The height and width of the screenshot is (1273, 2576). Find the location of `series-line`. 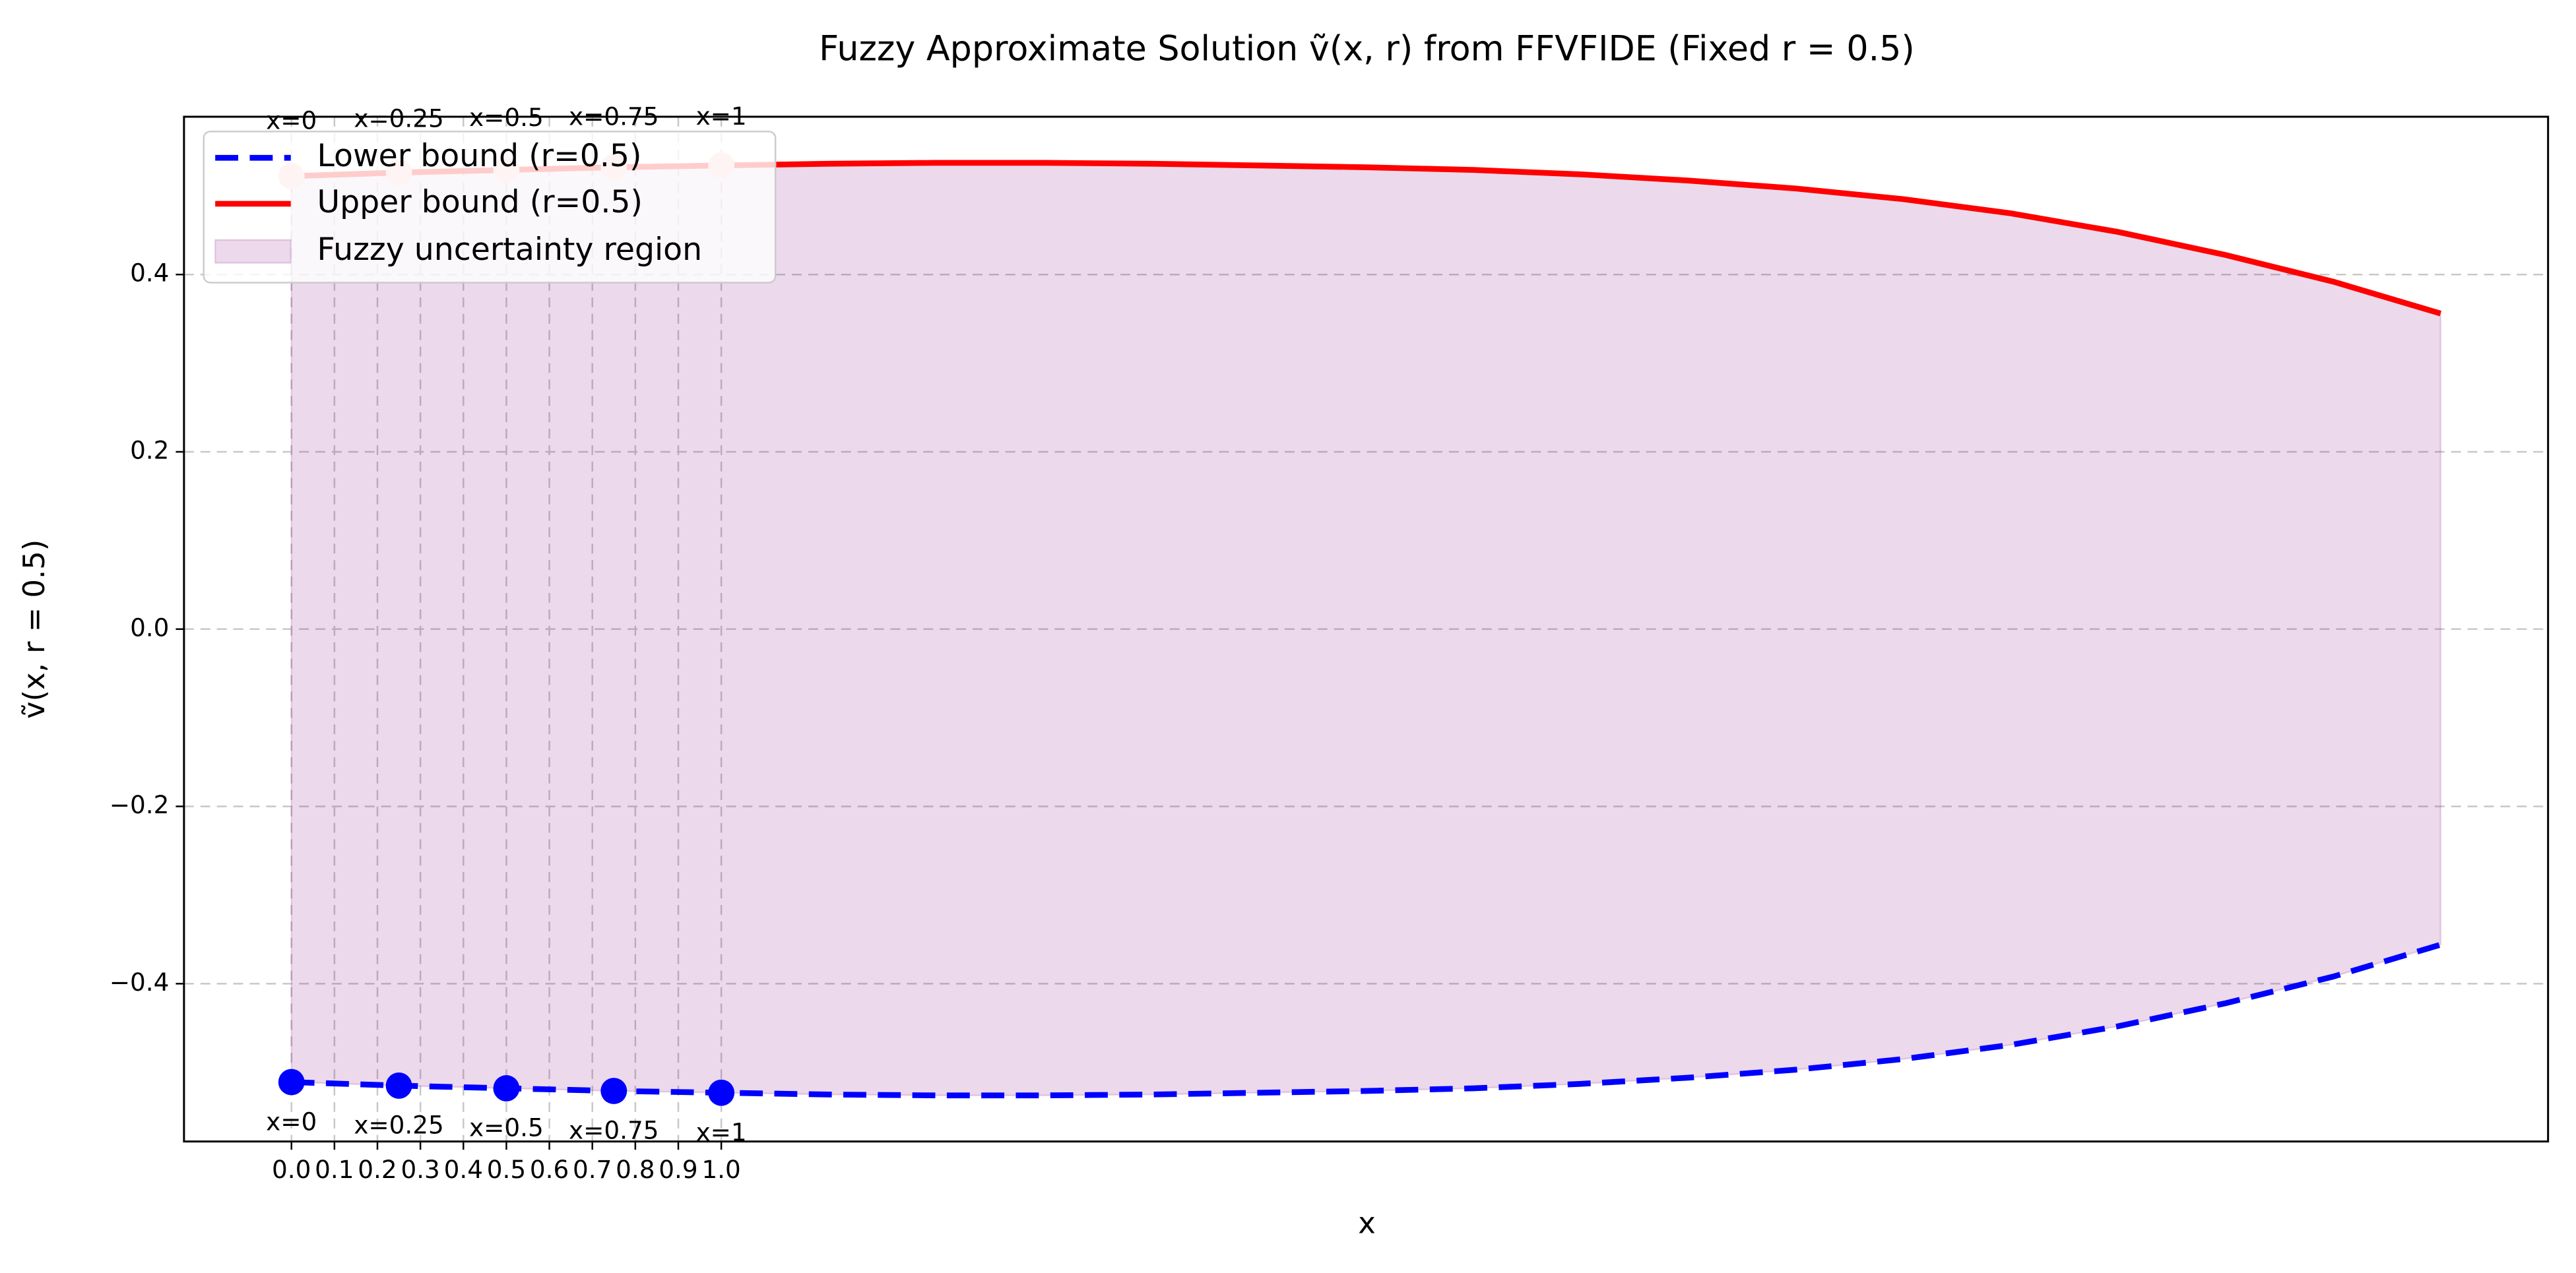

series-line is located at coordinates (1366, 1020).